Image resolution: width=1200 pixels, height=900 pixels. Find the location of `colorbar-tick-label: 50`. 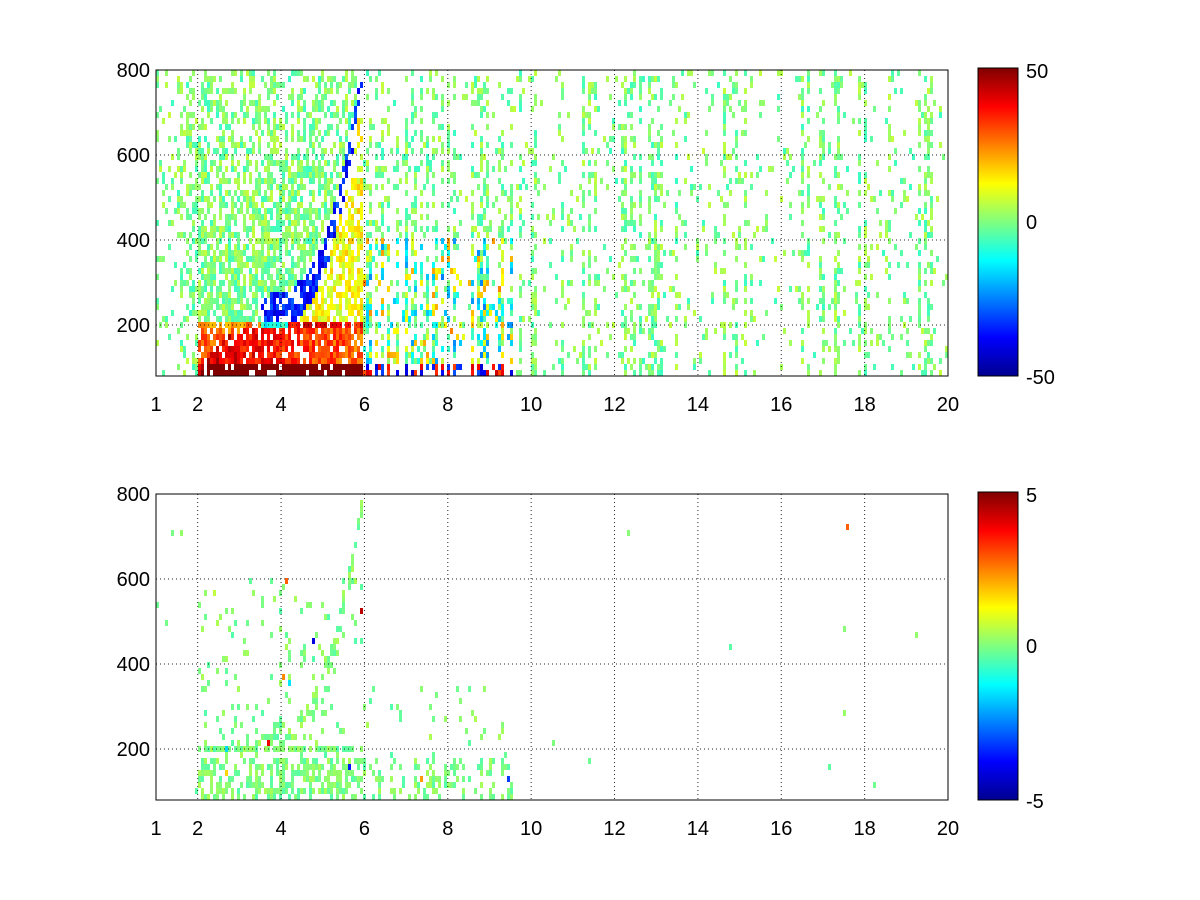

colorbar-tick-label: 50 is located at coordinates (1037, 72).